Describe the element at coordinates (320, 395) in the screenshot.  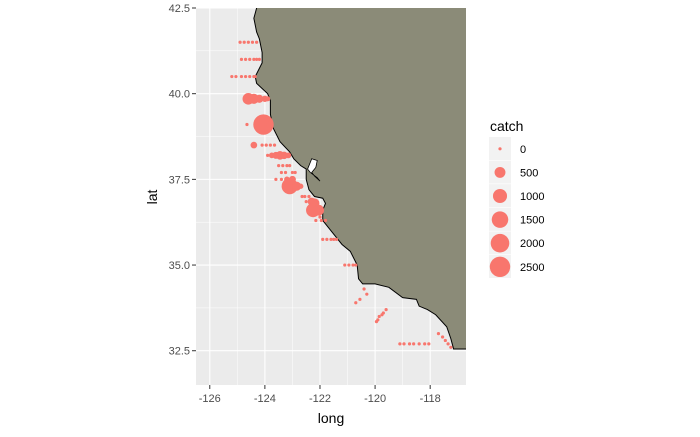
I see `x-axis: -126 -124 -122 -120 -118` at that location.